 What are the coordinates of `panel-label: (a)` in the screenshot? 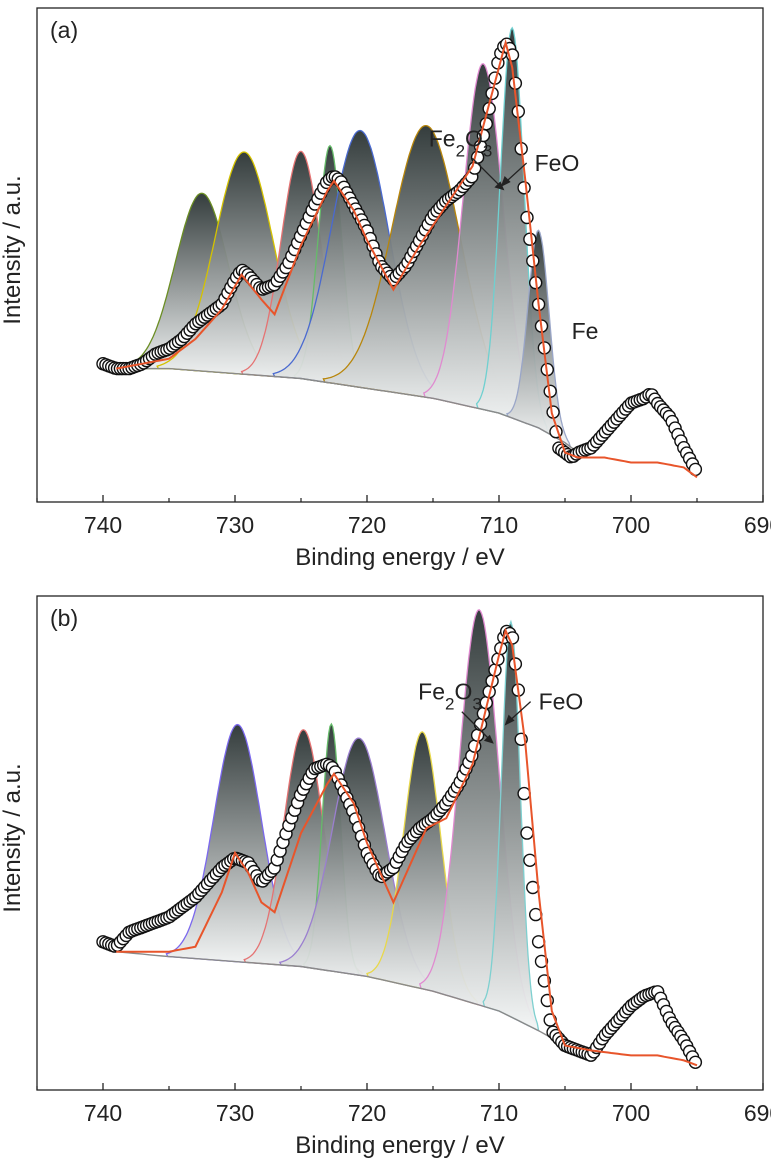 It's located at (64, 30).